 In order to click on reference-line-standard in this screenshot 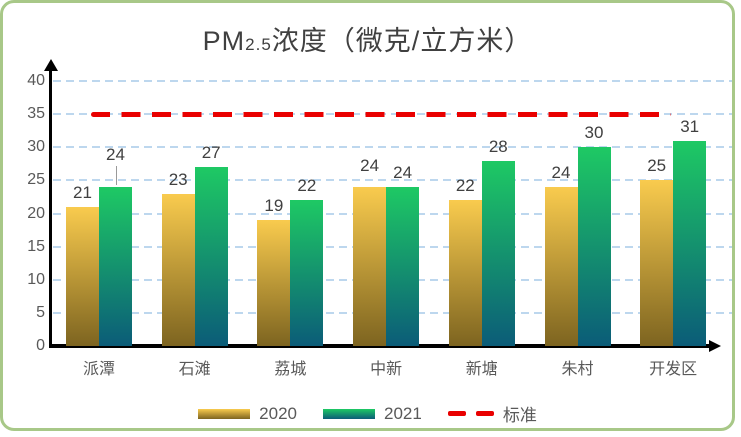, I will do `click(381, 114)`.